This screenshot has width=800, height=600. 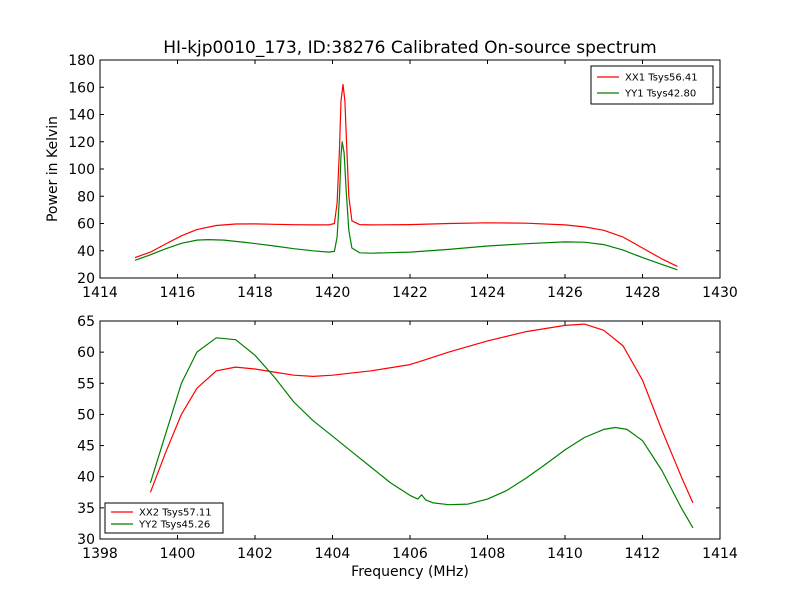 I want to click on bottom-y-tick-label: 40, so click(x=86, y=478).